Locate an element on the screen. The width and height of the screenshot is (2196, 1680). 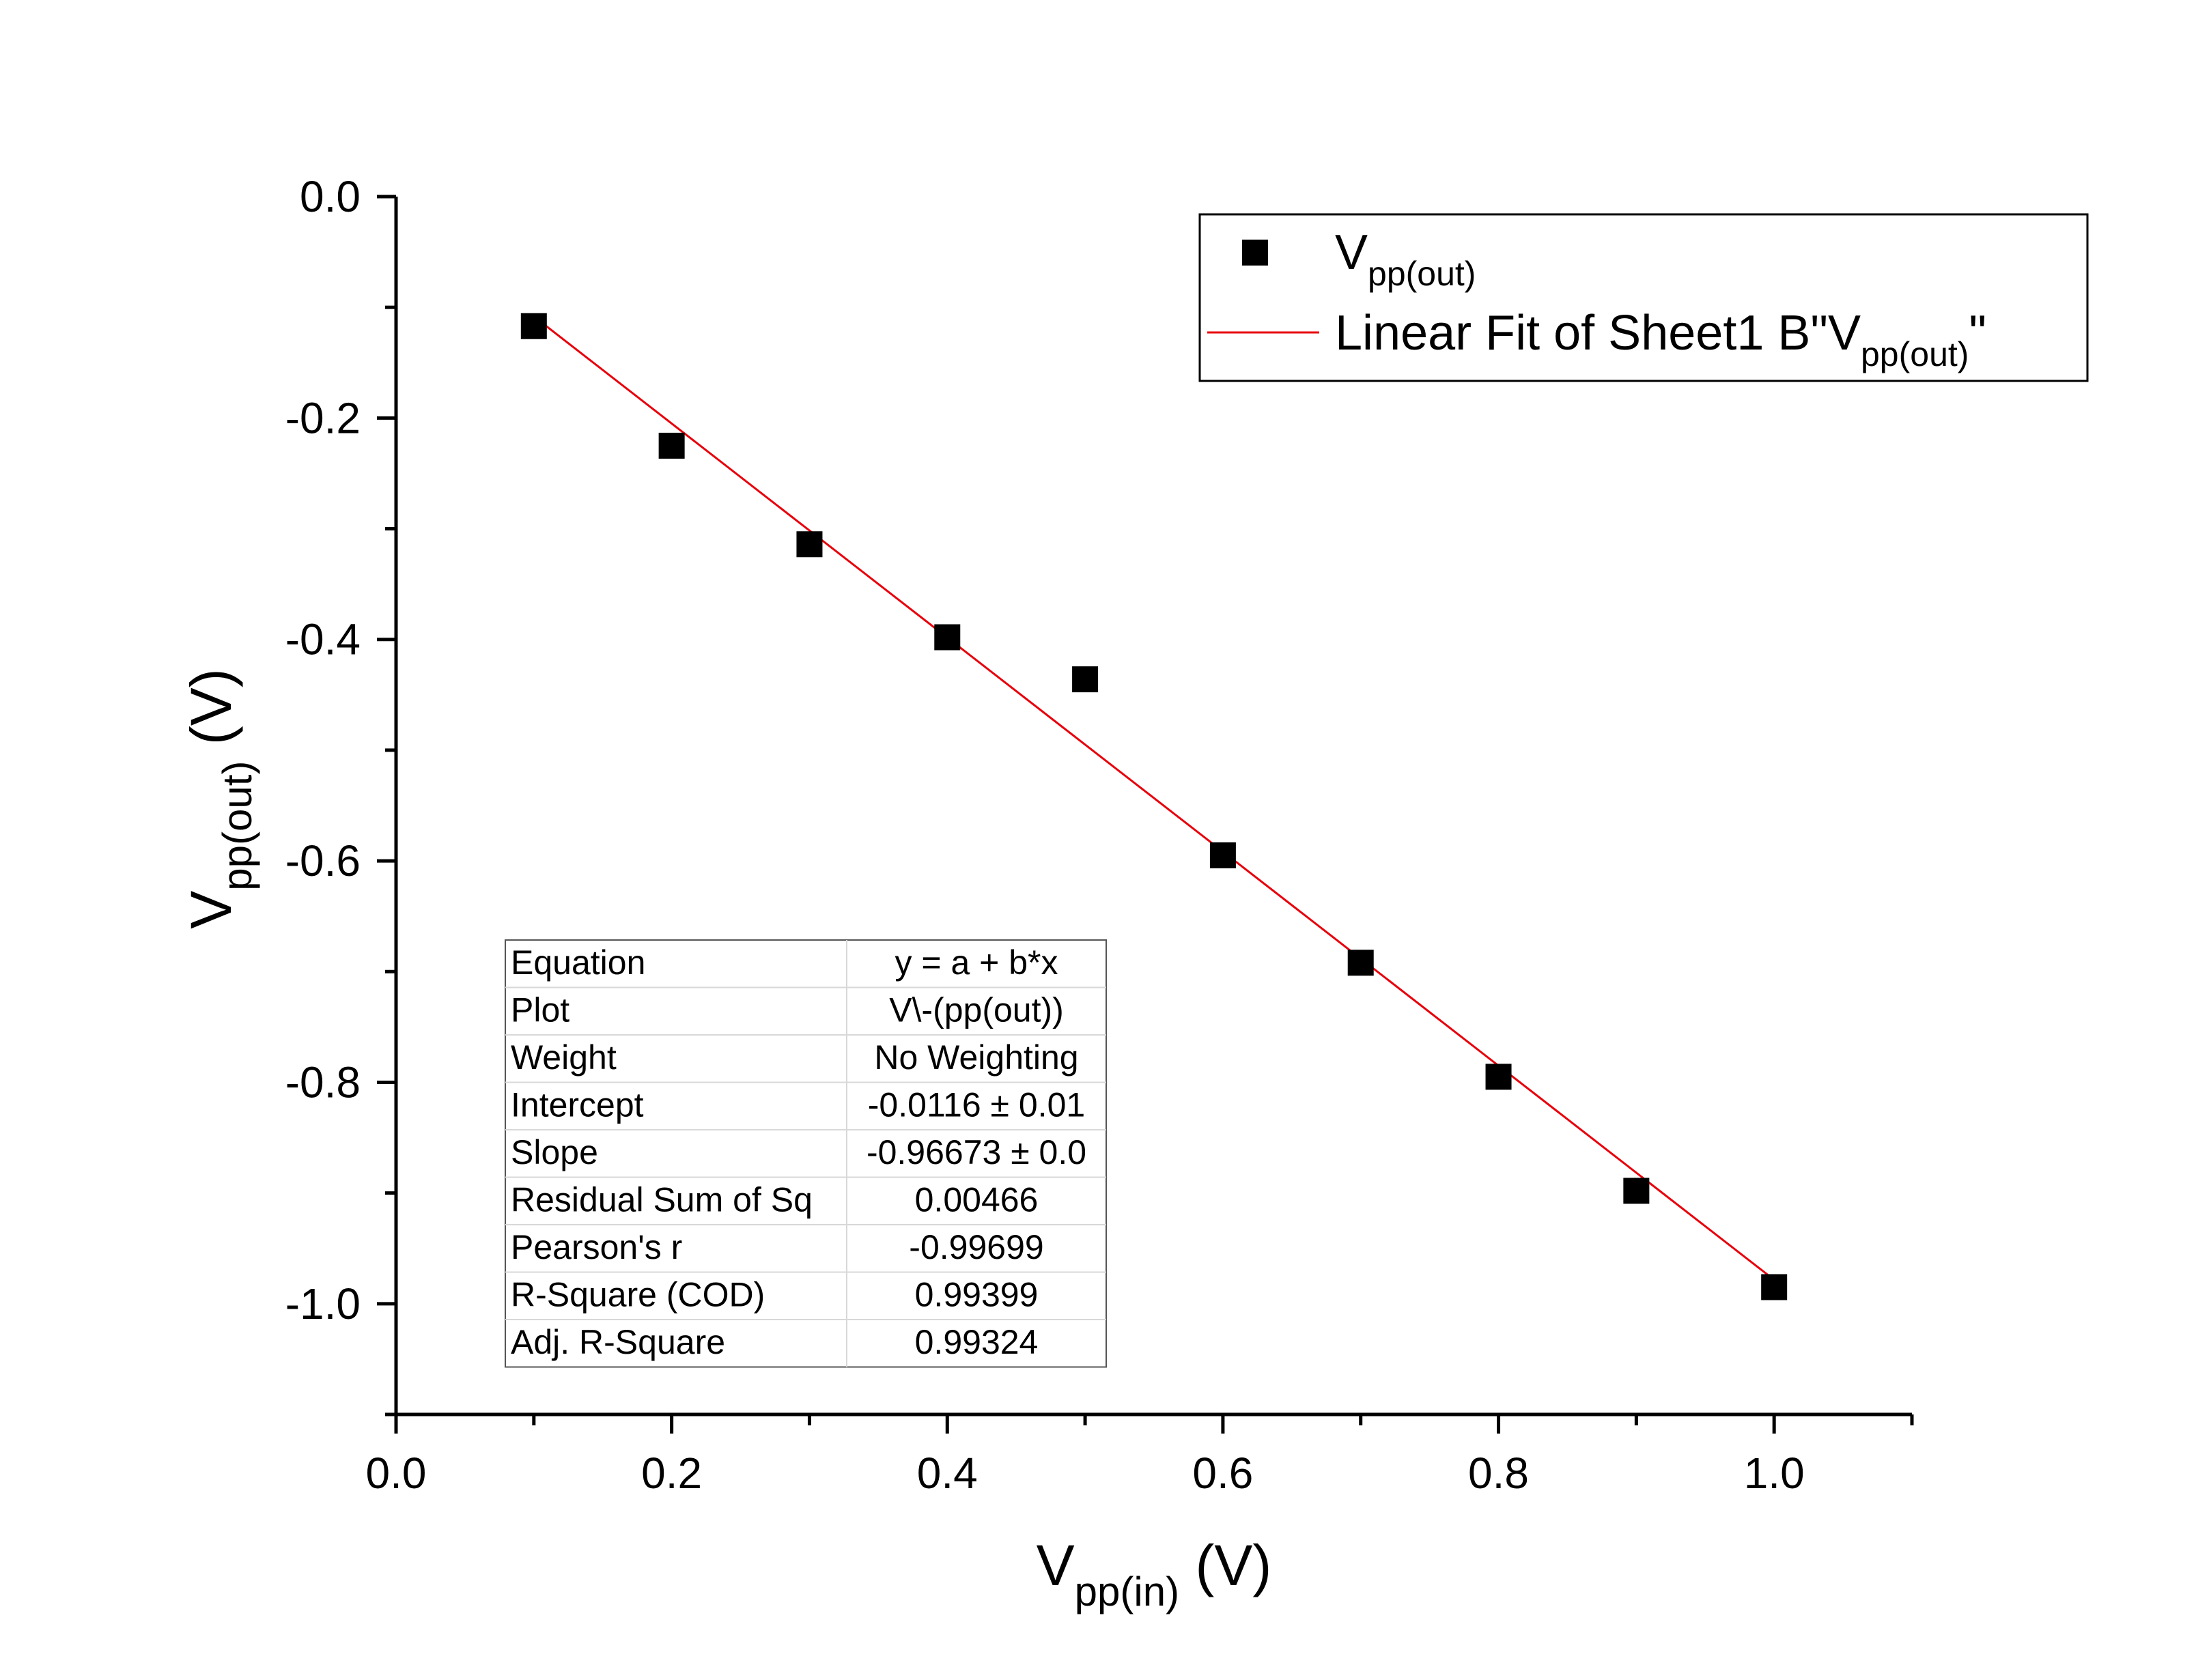
legend-marker-square is located at coordinates (1255, 253).